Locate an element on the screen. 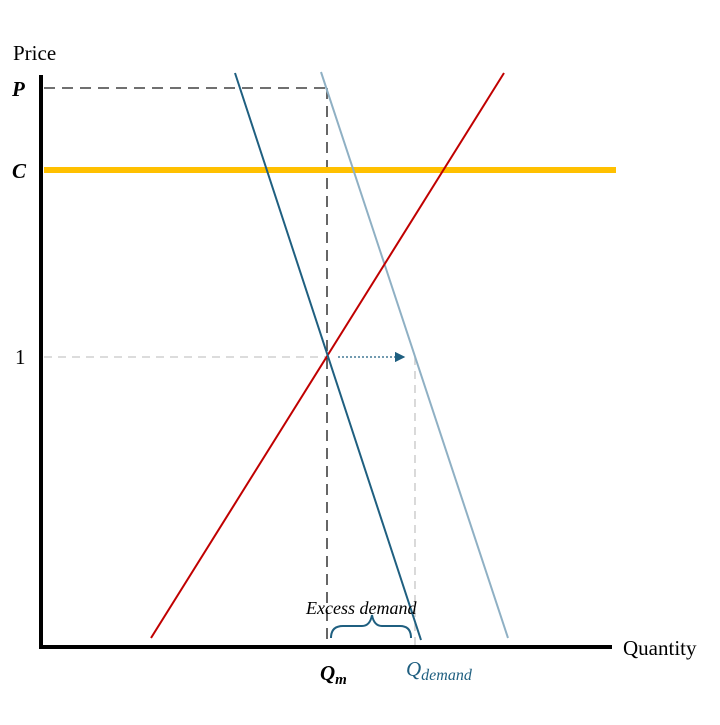 This screenshot has height=725, width=720. y-tick-c: C is located at coordinates (19, 171).